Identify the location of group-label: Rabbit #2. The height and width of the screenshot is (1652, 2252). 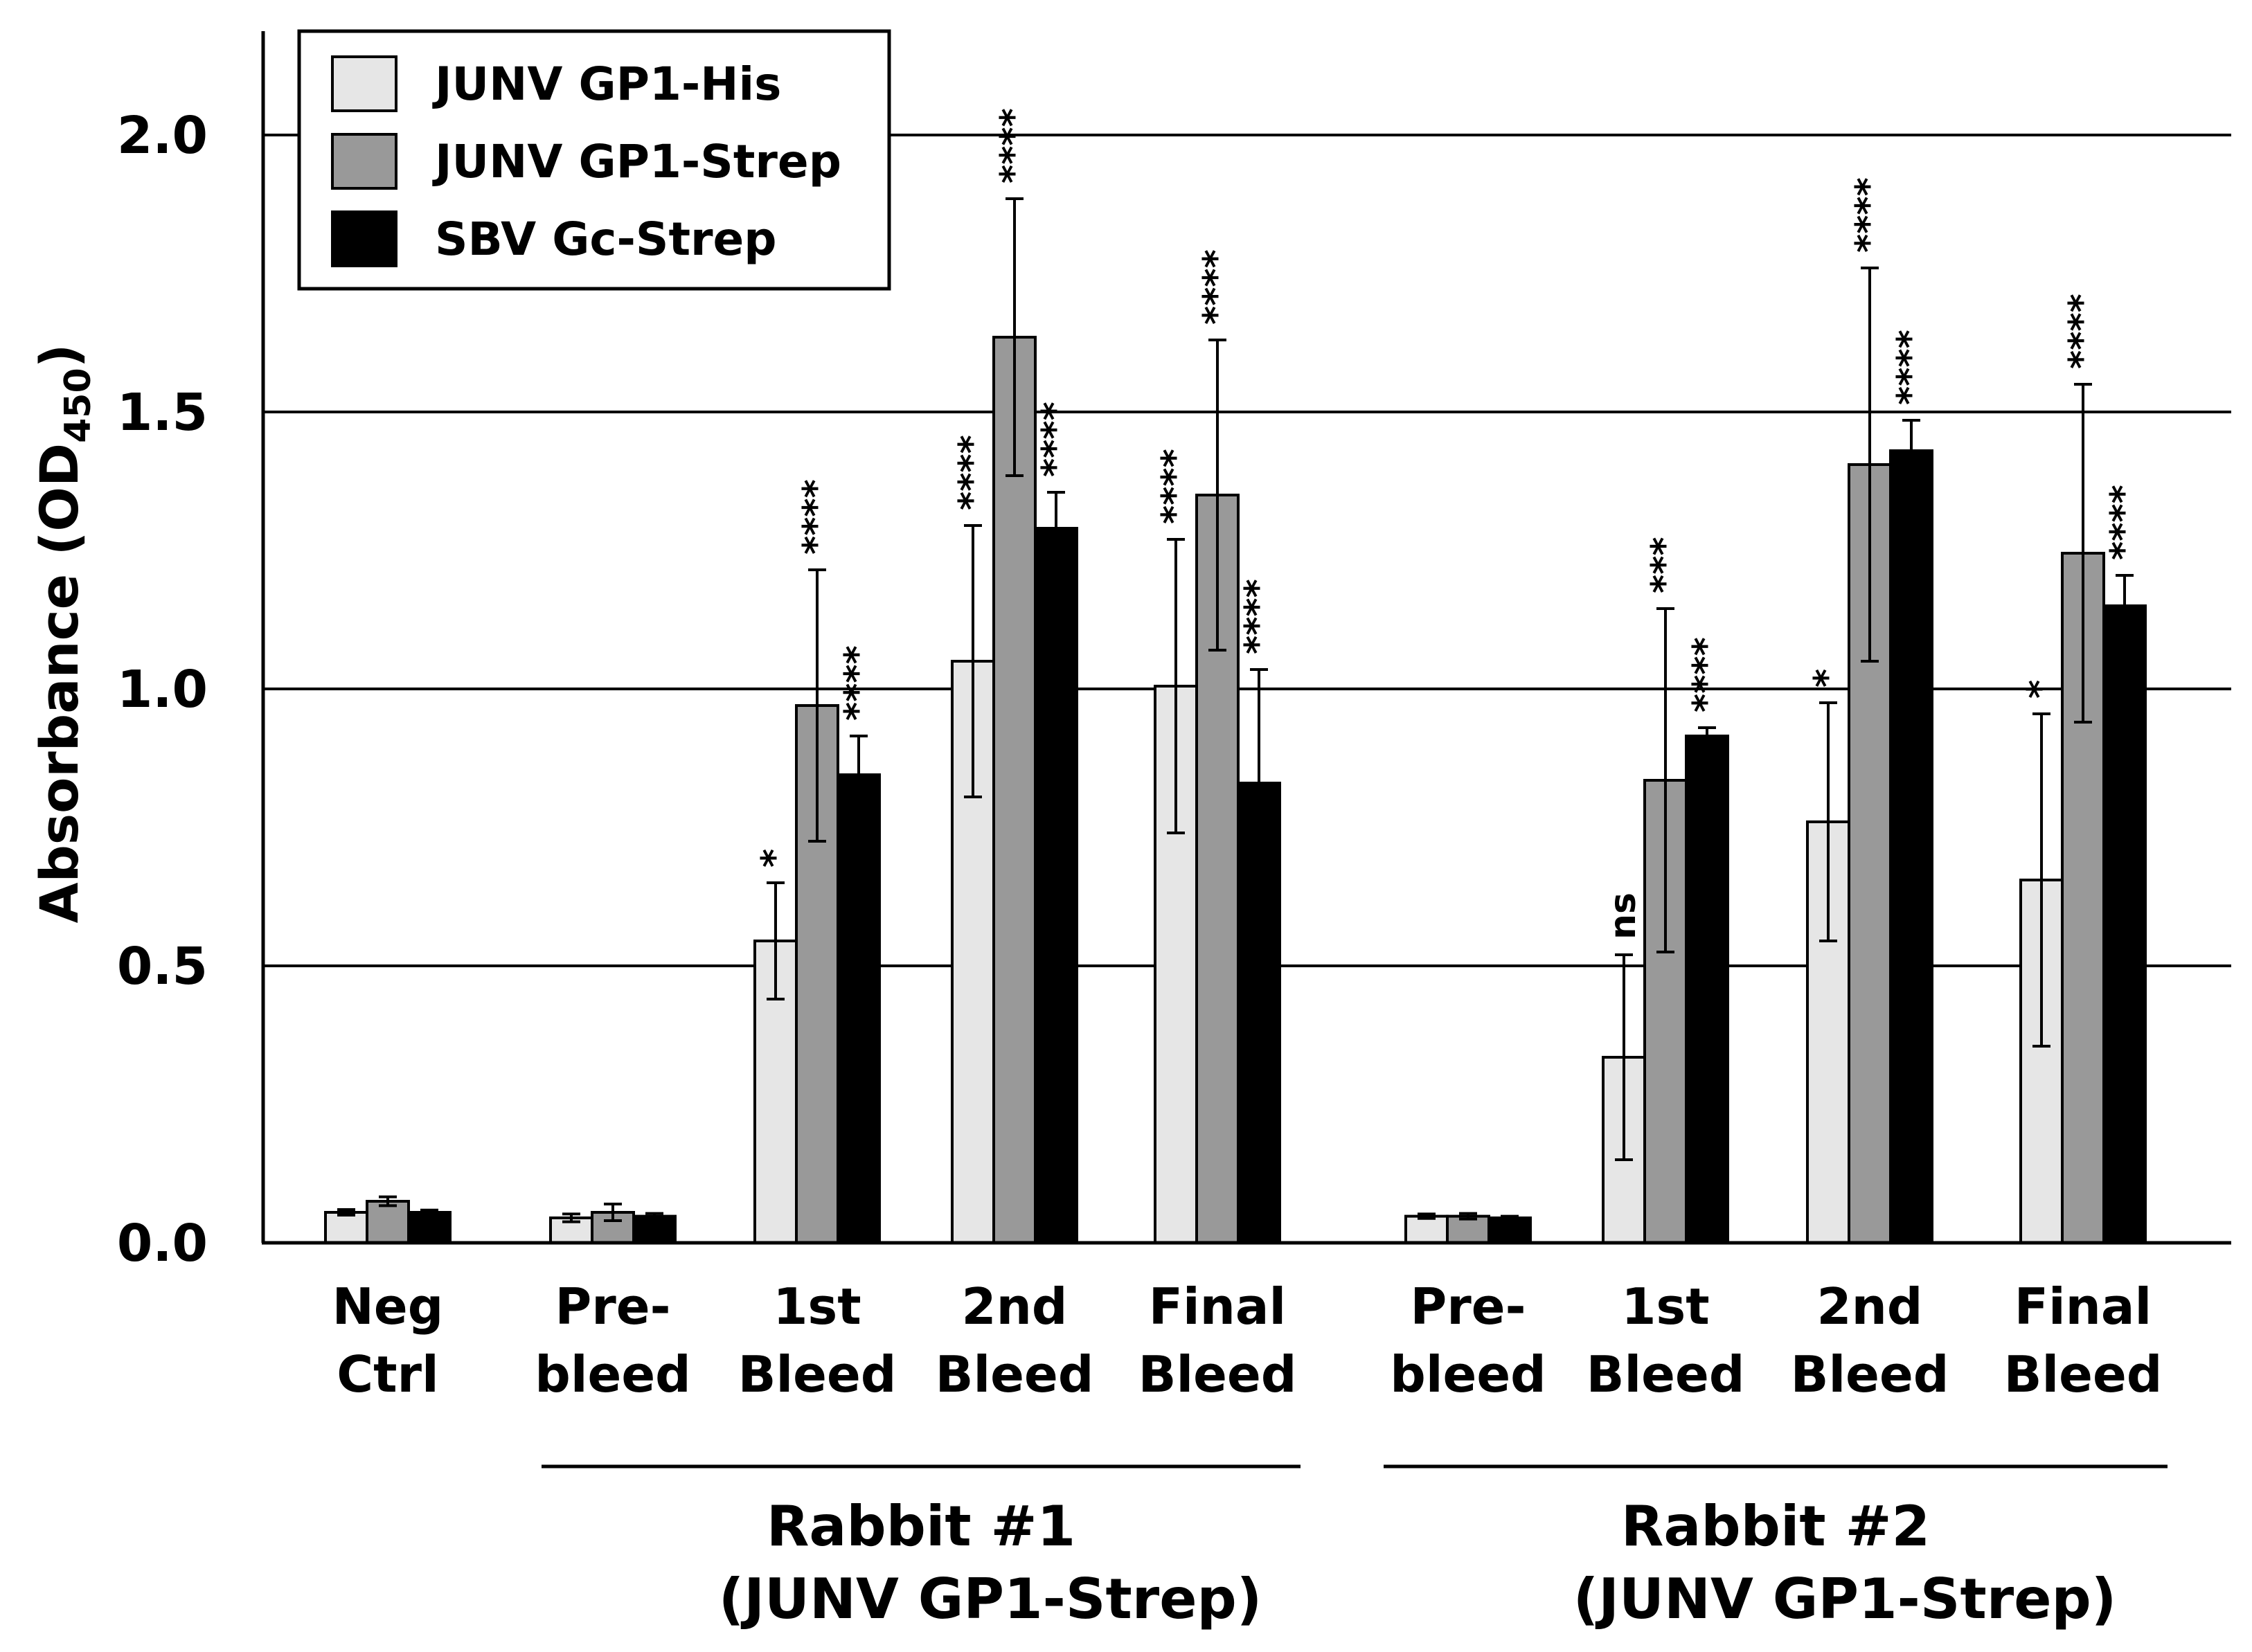
(1775, 1526).